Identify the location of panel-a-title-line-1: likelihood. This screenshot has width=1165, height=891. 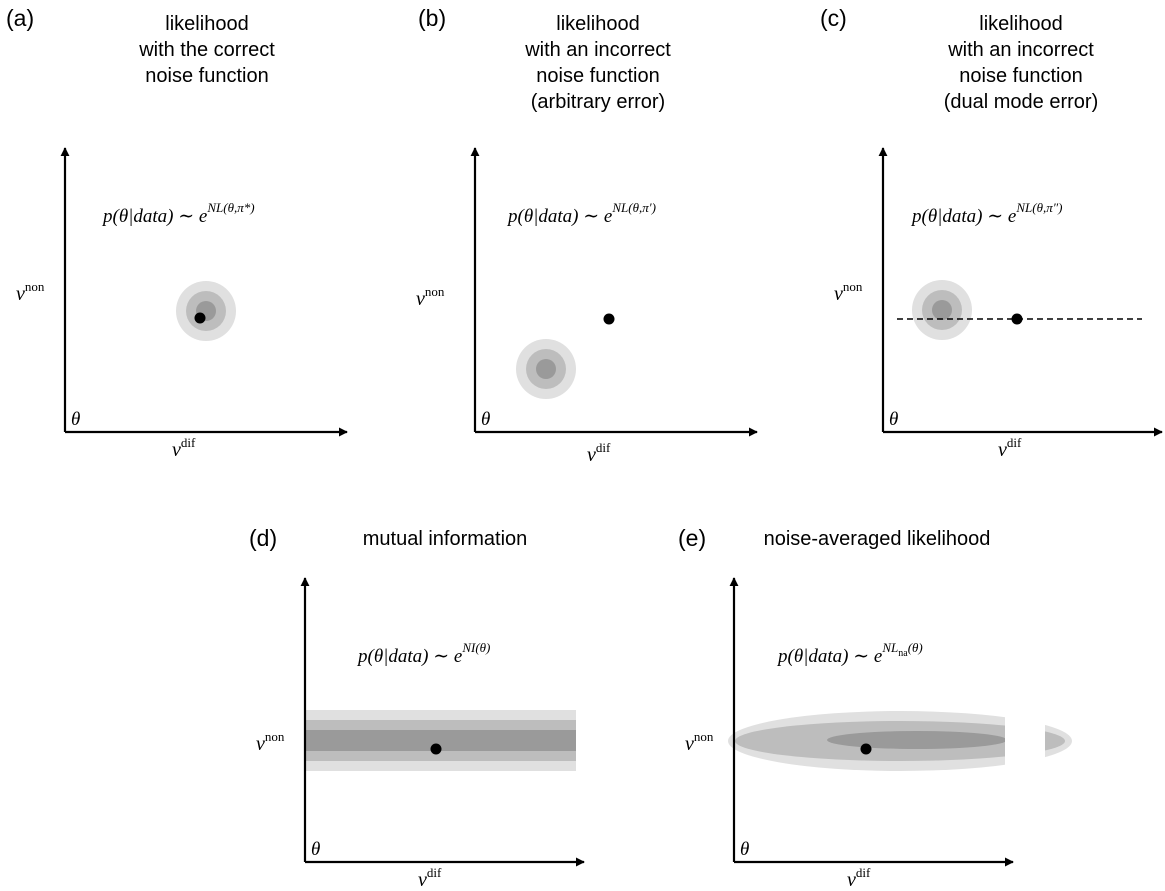
(206, 24).